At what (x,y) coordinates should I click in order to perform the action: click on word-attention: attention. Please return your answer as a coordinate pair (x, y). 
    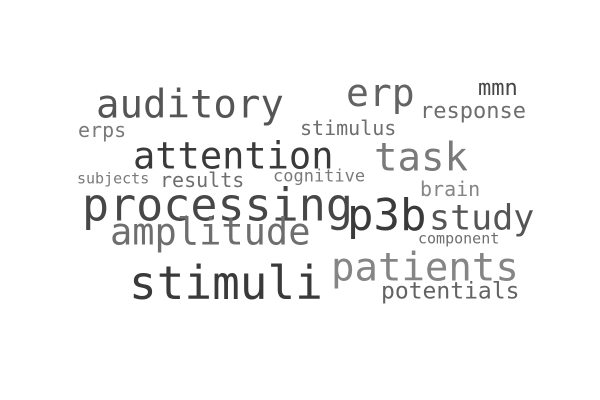
    Looking at the image, I should click on (233, 156).